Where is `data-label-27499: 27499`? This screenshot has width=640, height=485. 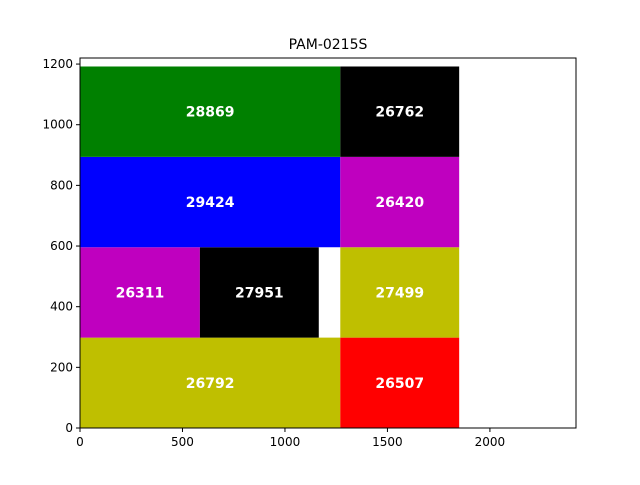 data-label-27499: 27499 is located at coordinates (399, 293).